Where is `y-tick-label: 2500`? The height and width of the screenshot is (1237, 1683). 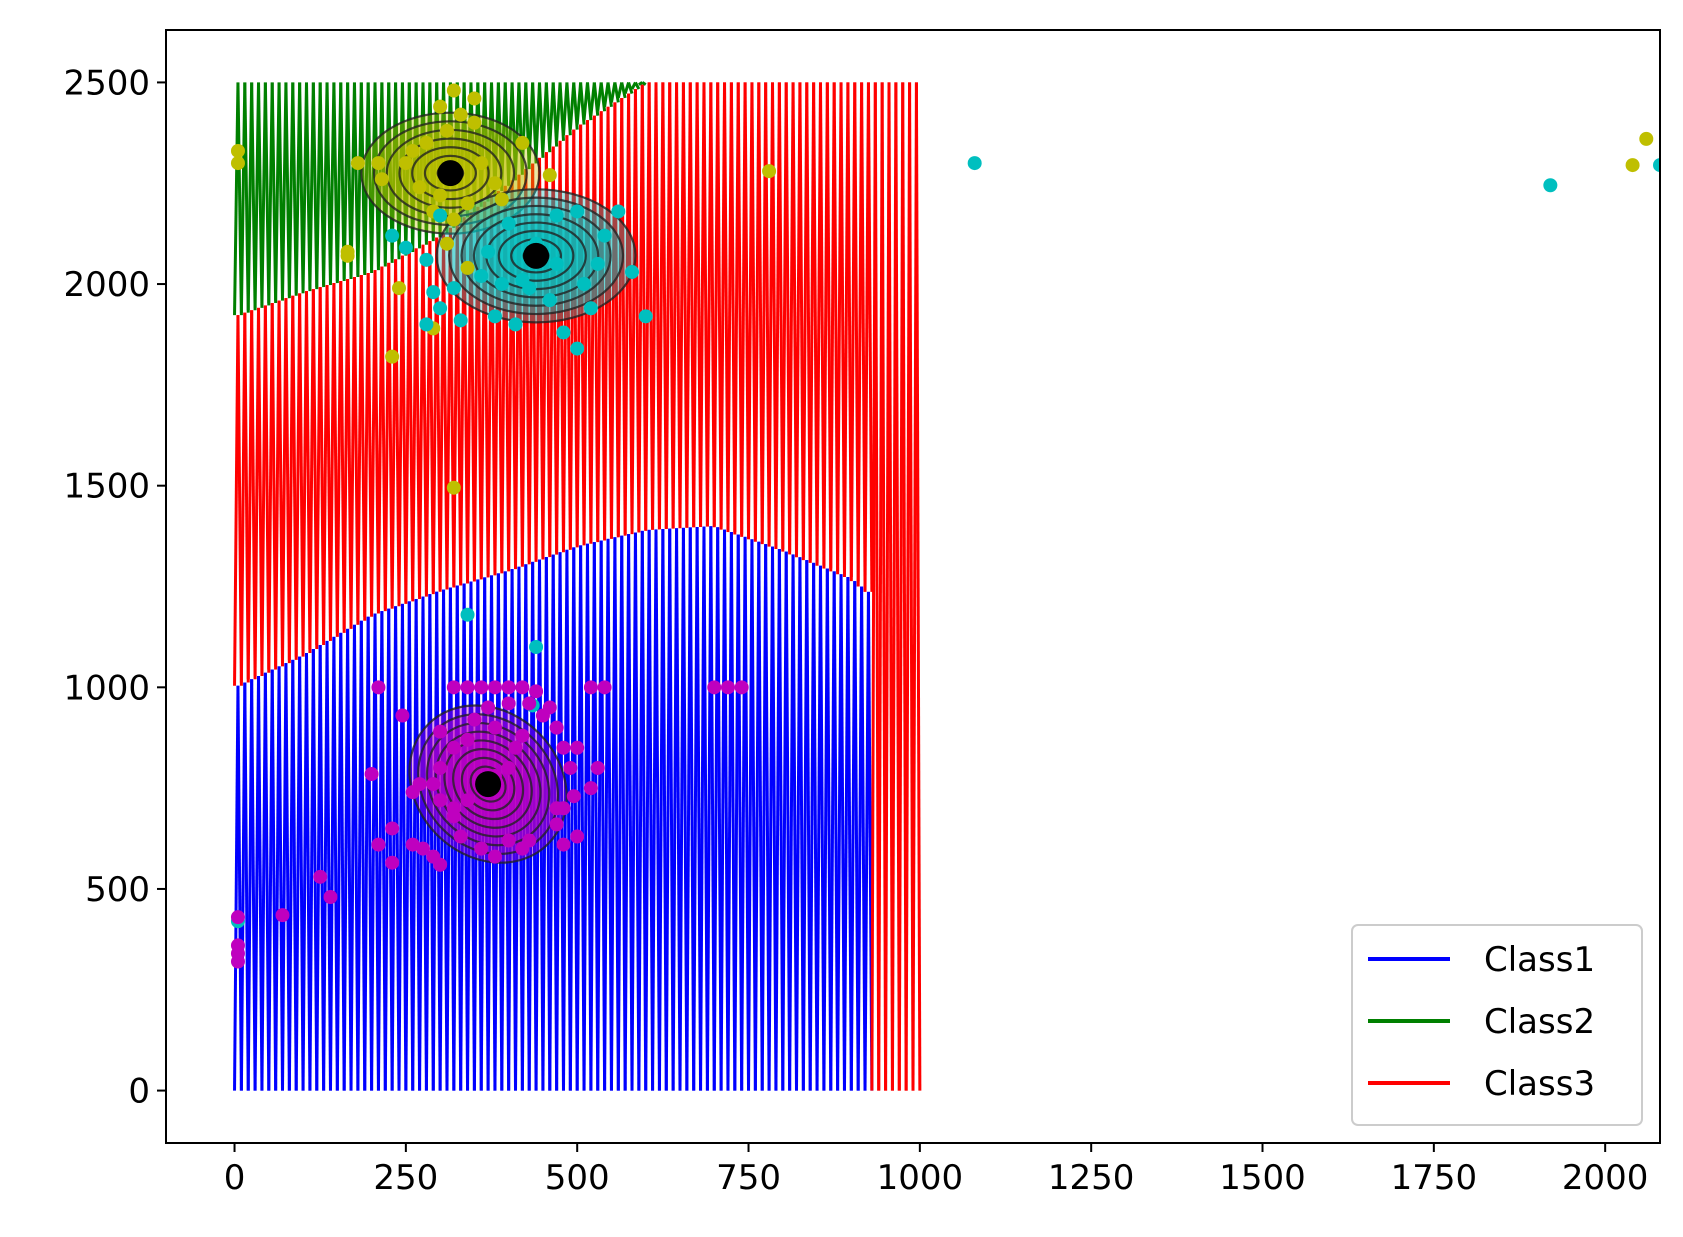
y-tick-label: 2500 is located at coordinates (106, 83).